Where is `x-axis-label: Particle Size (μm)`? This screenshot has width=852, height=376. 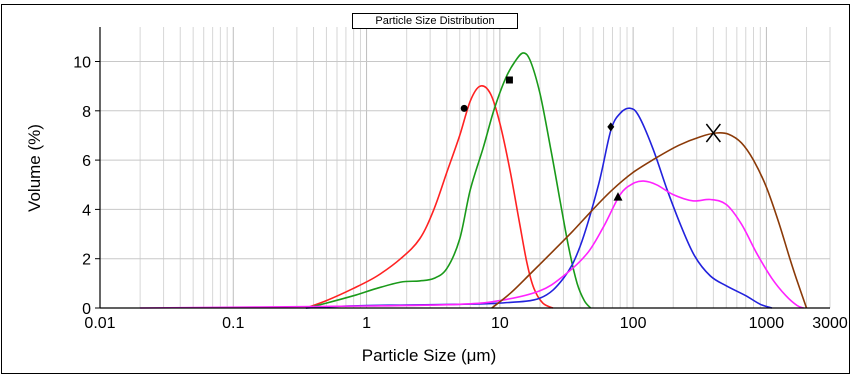
x-axis-label: Particle Size (μm) is located at coordinates (429, 355).